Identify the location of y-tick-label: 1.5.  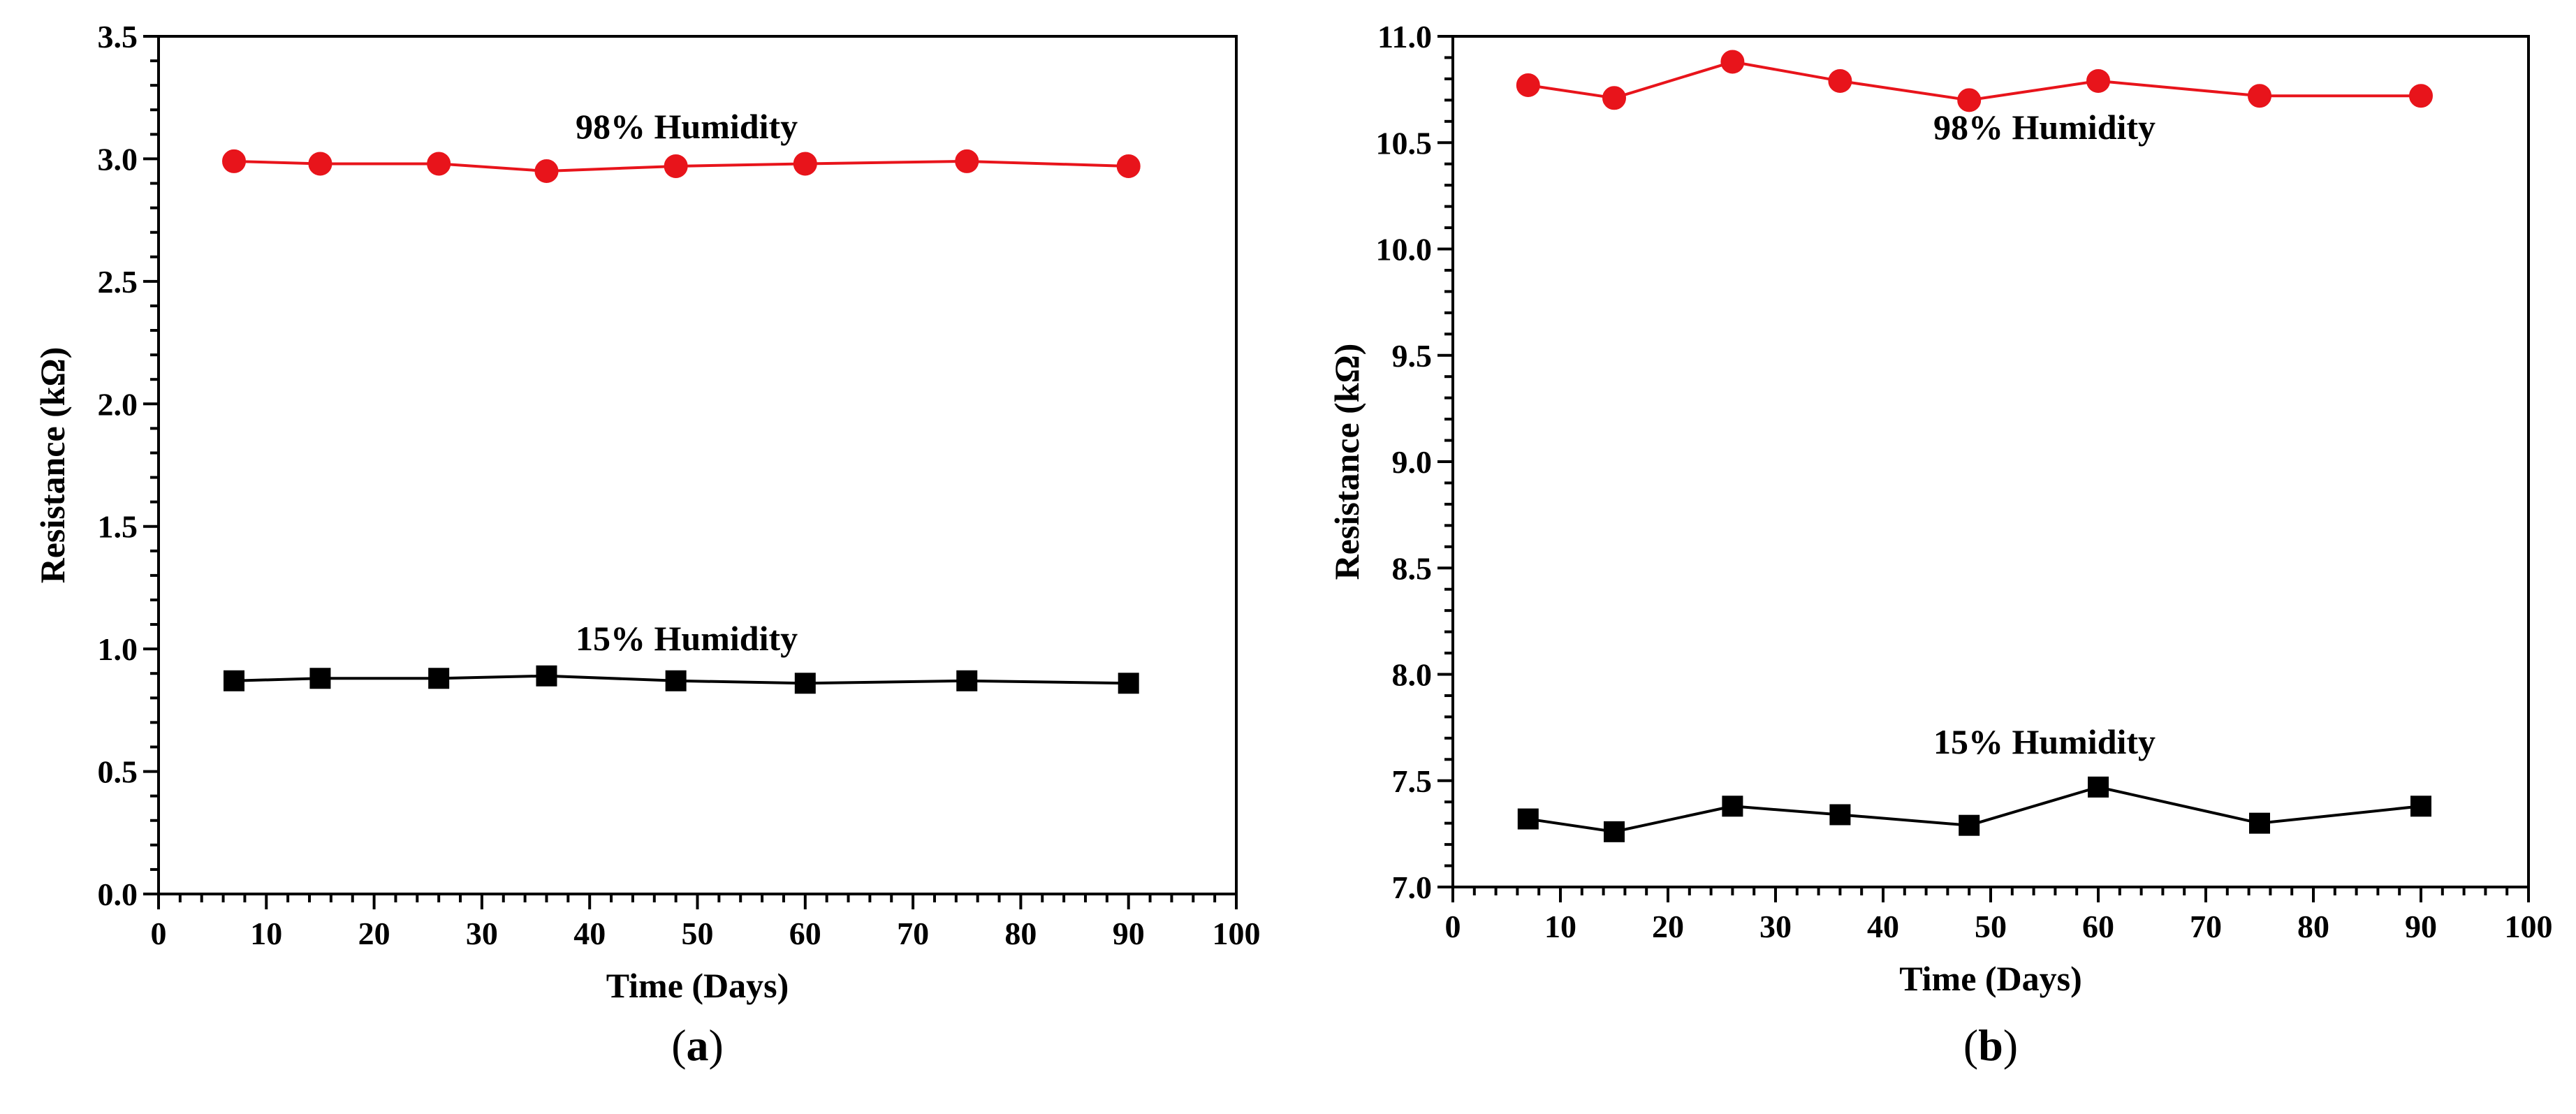
(118, 527).